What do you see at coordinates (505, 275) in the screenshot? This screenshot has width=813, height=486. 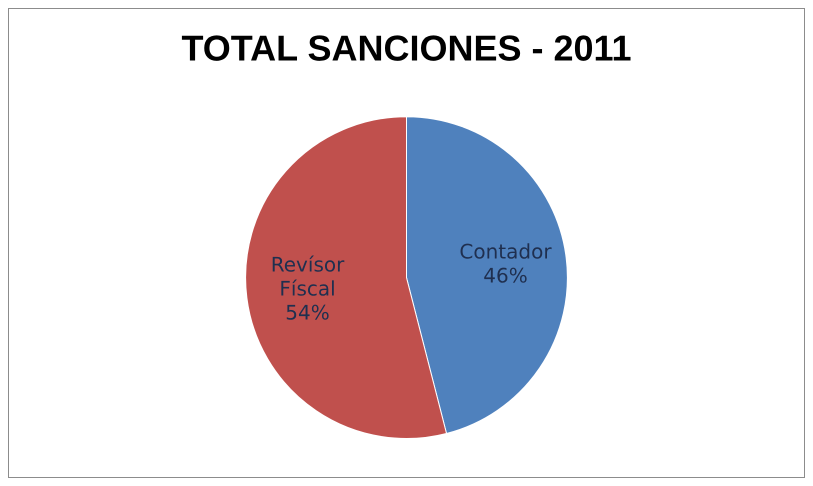 I see `data-label: 46%` at bounding box center [505, 275].